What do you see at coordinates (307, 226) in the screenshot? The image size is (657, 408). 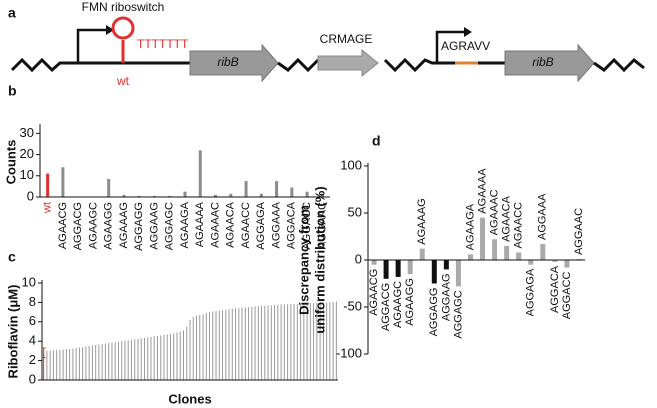 I see `x-tick-label: AGGACC` at bounding box center [307, 226].